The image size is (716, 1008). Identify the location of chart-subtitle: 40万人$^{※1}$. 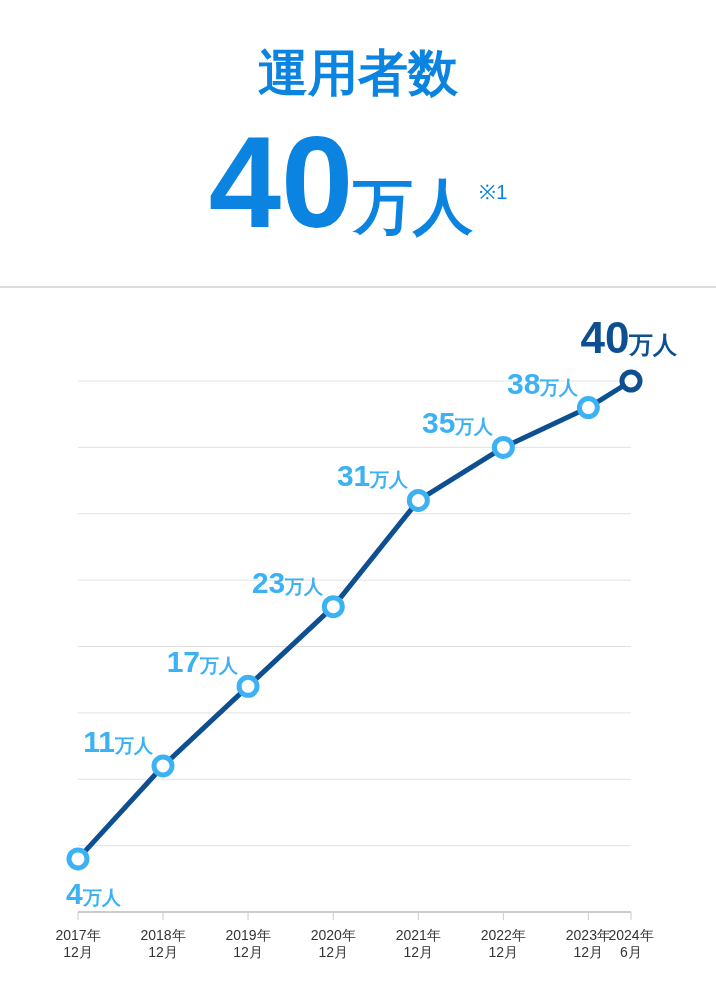
(358, 182).